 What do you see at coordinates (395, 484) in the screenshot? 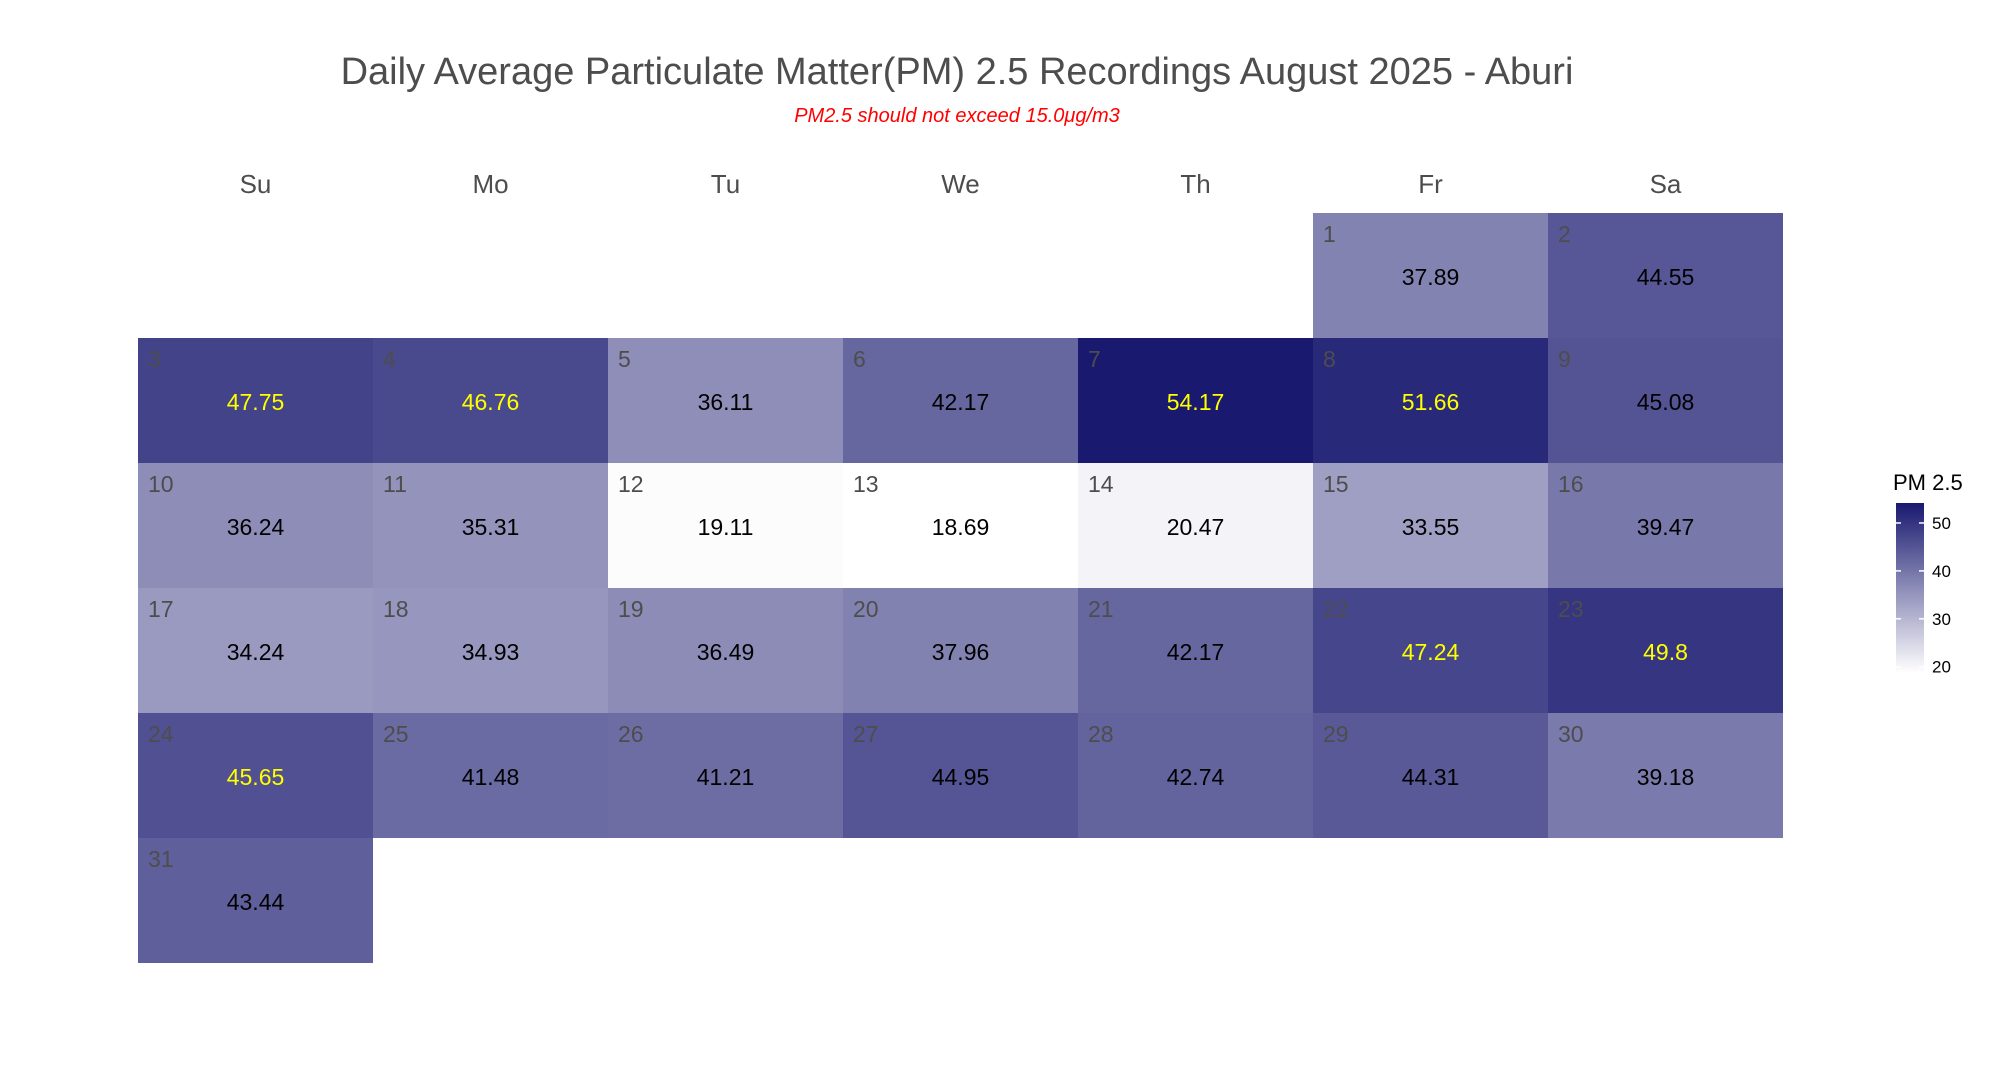
I see `day-number: 11` at bounding box center [395, 484].